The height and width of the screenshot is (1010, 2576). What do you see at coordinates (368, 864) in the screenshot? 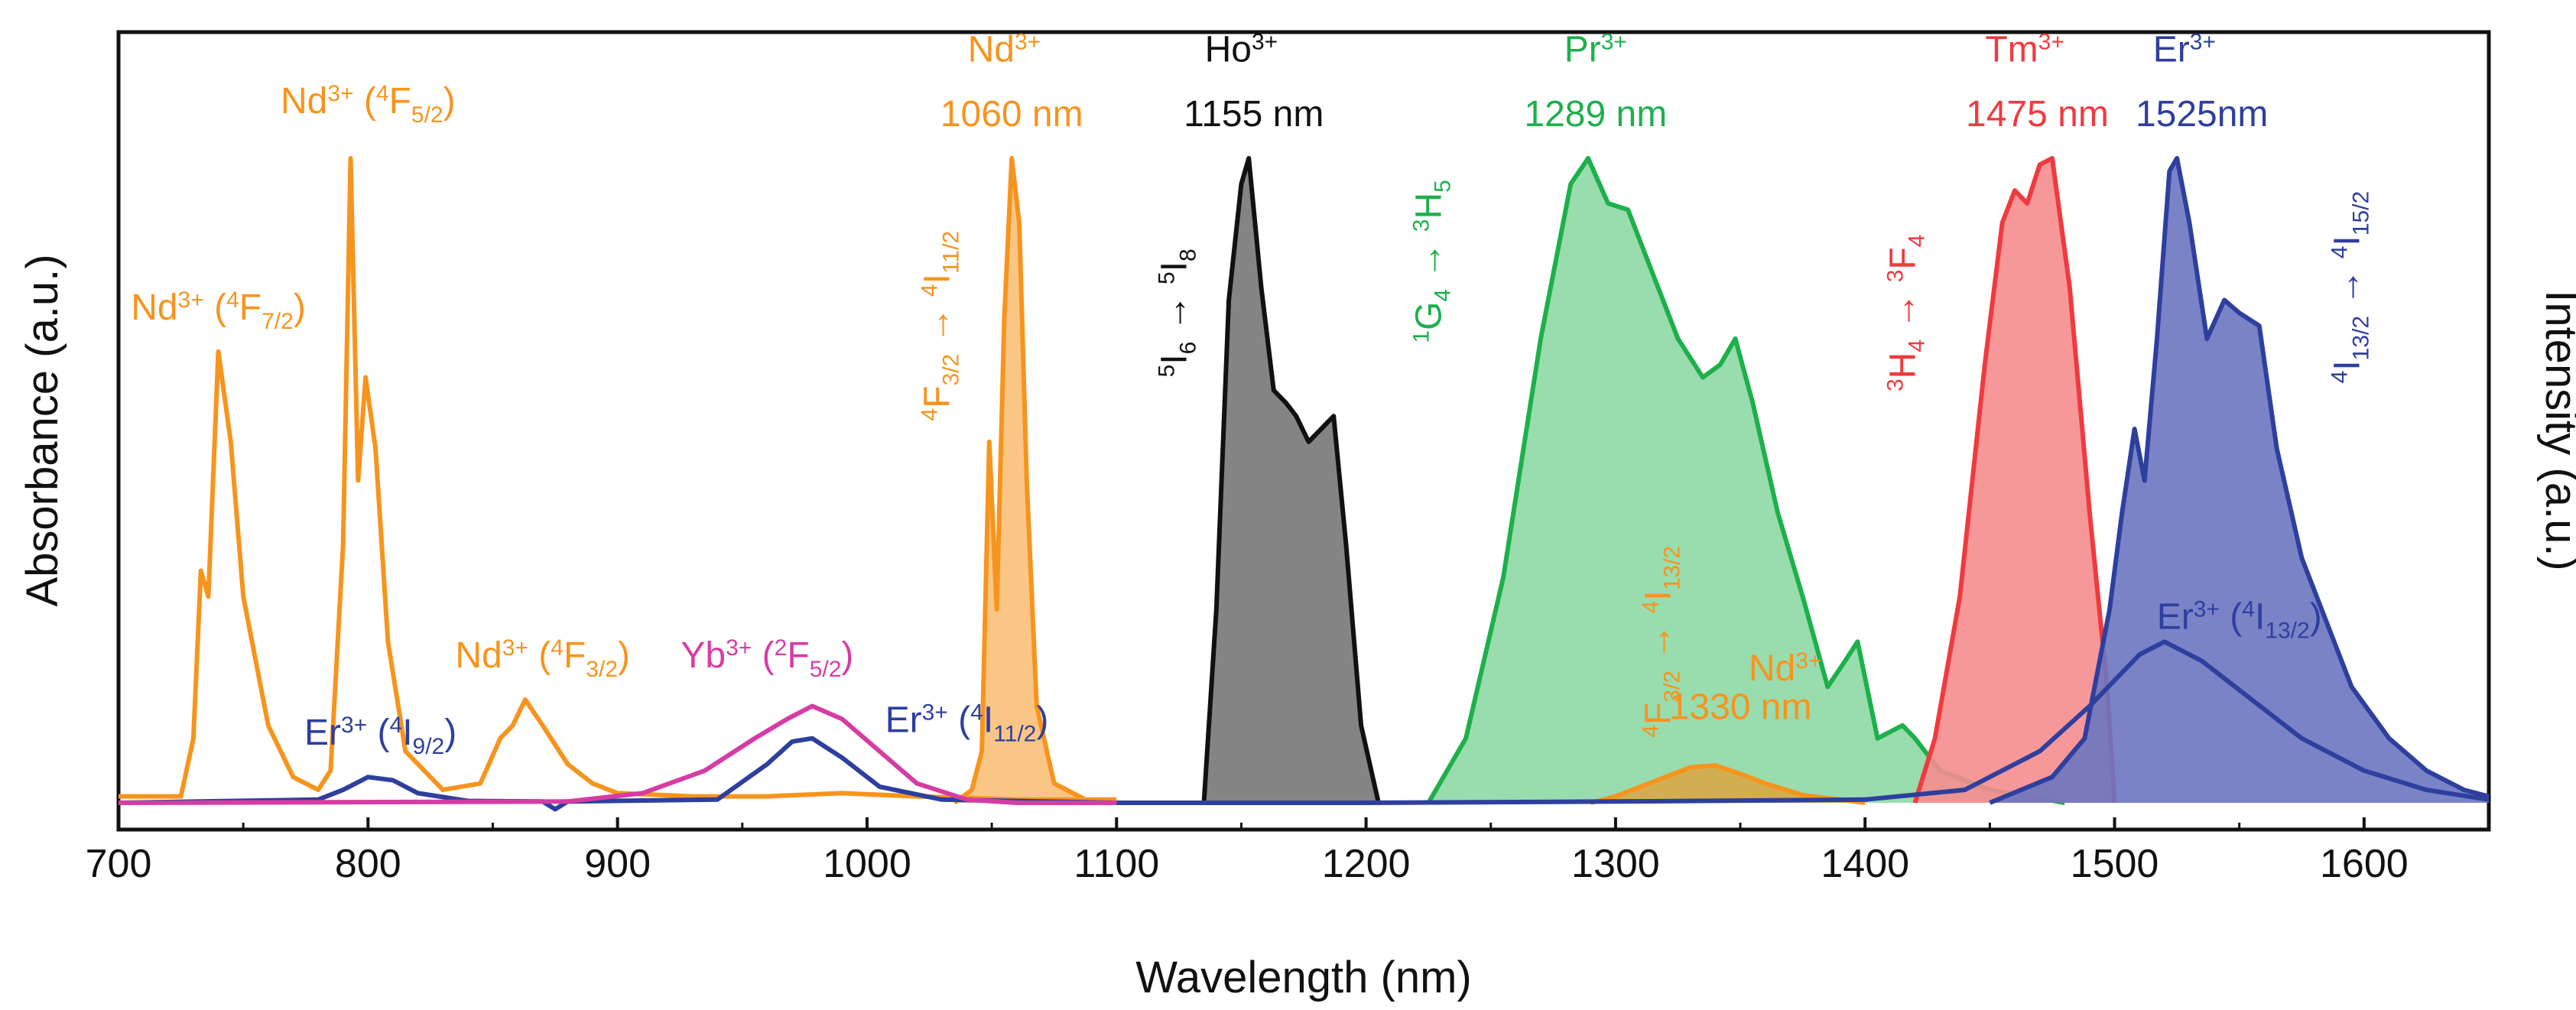
I see `x-tick-label: 800` at bounding box center [368, 864].